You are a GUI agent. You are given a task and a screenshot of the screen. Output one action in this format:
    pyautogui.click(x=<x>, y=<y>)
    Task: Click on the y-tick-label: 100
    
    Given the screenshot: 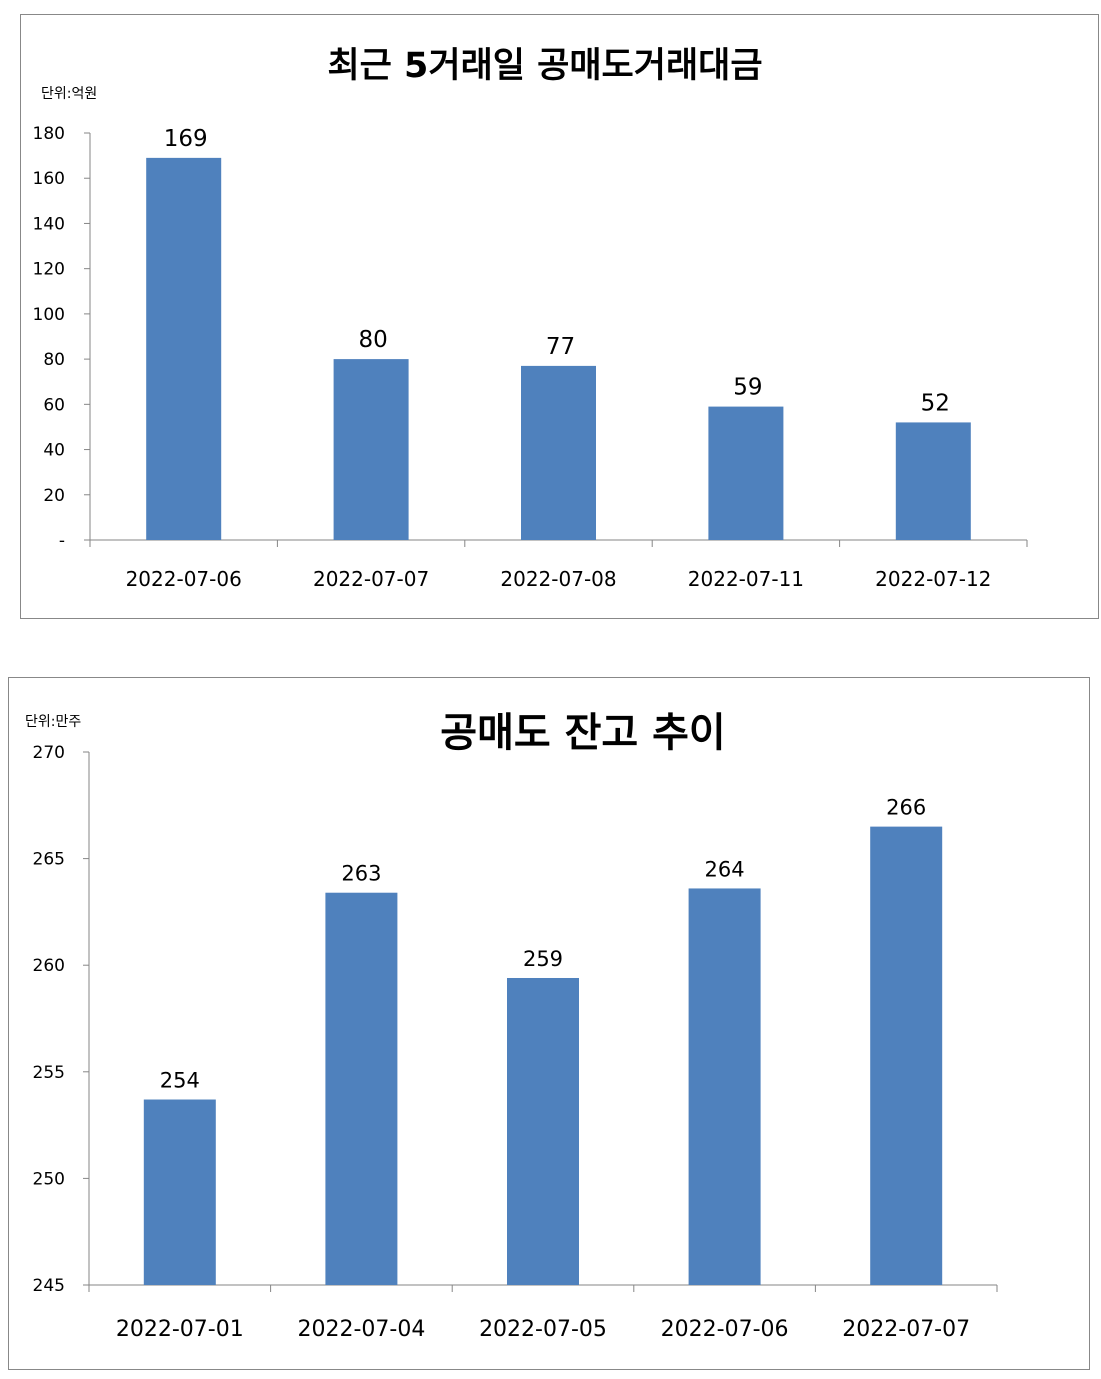 What is the action you would take?
    pyautogui.click(x=49, y=315)
    